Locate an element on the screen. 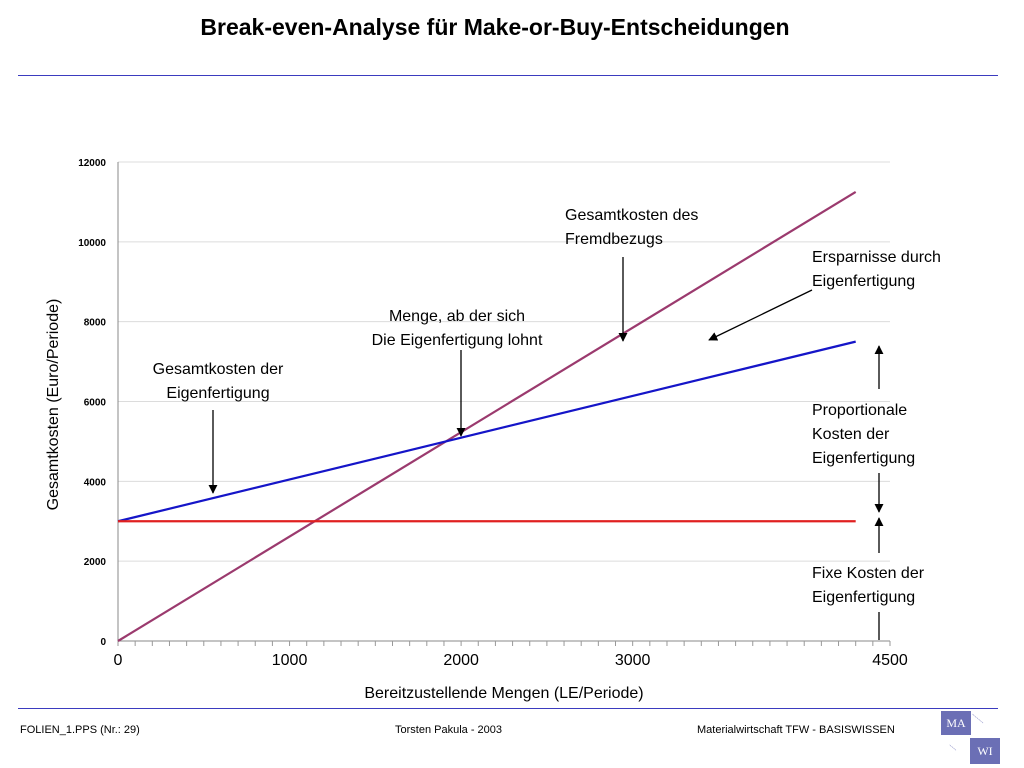 This screenshot has width=1024, height=768. annotation-a_prop: Proportionale is located at coordinates (859, 410).